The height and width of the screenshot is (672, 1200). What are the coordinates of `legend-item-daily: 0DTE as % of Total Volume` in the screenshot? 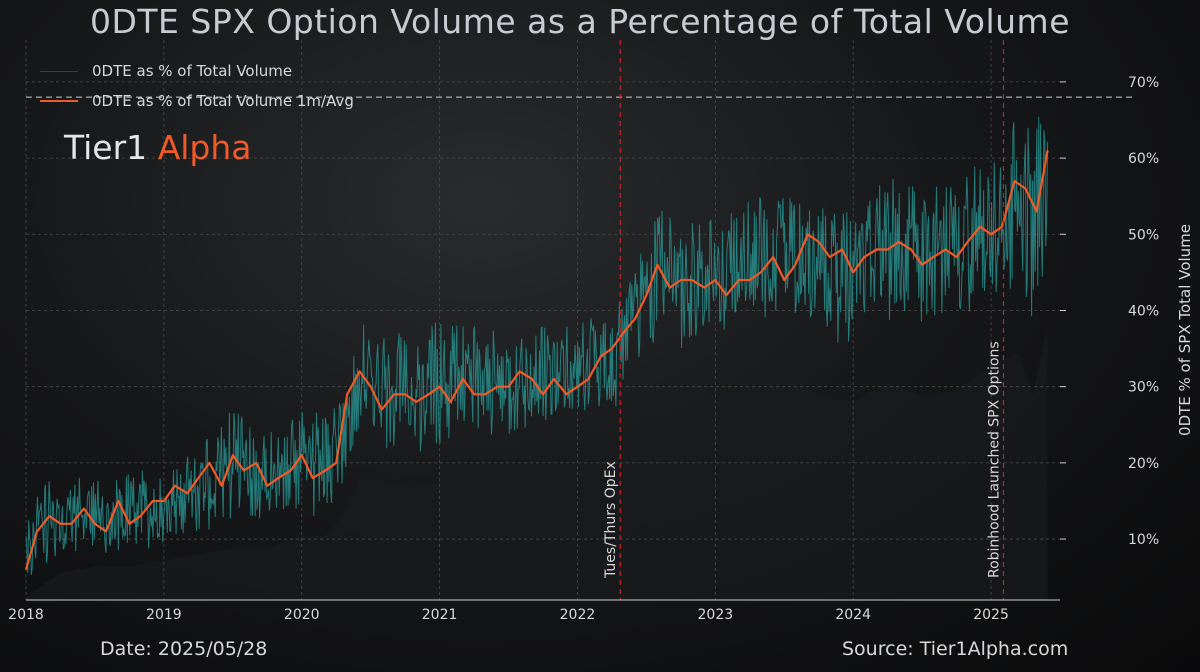 It's located at (197, 71).